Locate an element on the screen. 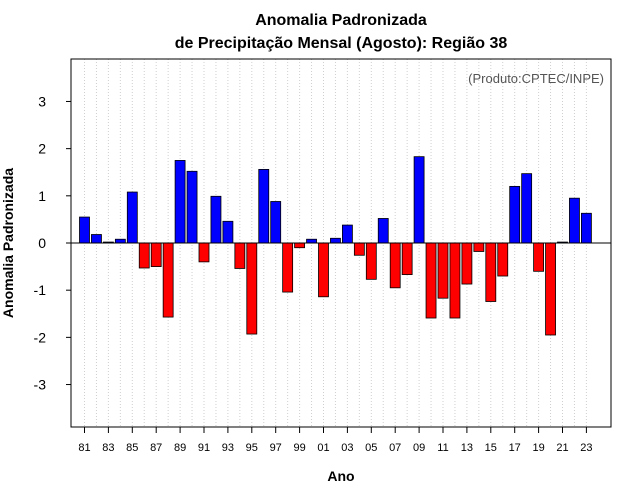  y-tick-label: 2 is located at coordinates (42, 149).